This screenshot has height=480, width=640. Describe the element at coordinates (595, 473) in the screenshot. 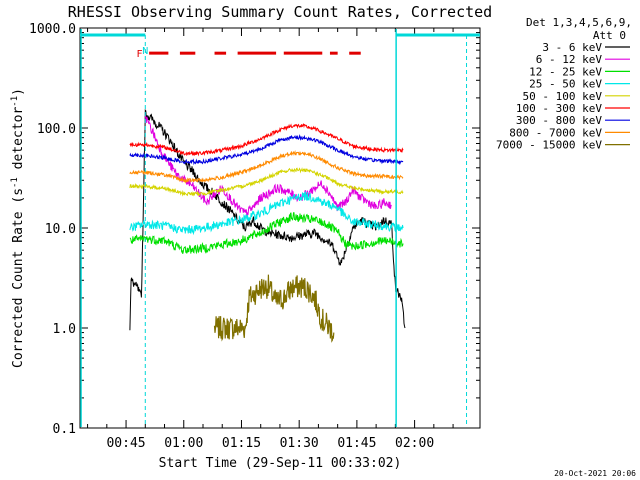

I see `footer-date: 20-Oct-2021 20:06` at that location.